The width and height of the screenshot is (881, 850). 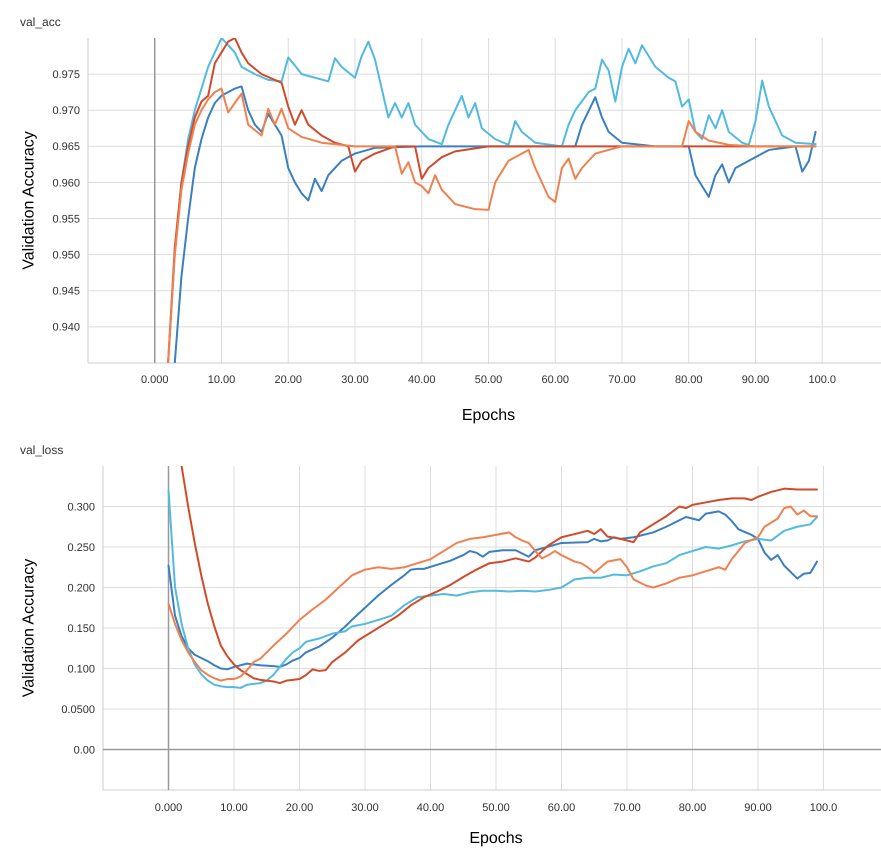 What do you see at coordinates (66, 292) in the screenshot?
I see `y-tick-label: 0.945` at bounding box center [66, 292].